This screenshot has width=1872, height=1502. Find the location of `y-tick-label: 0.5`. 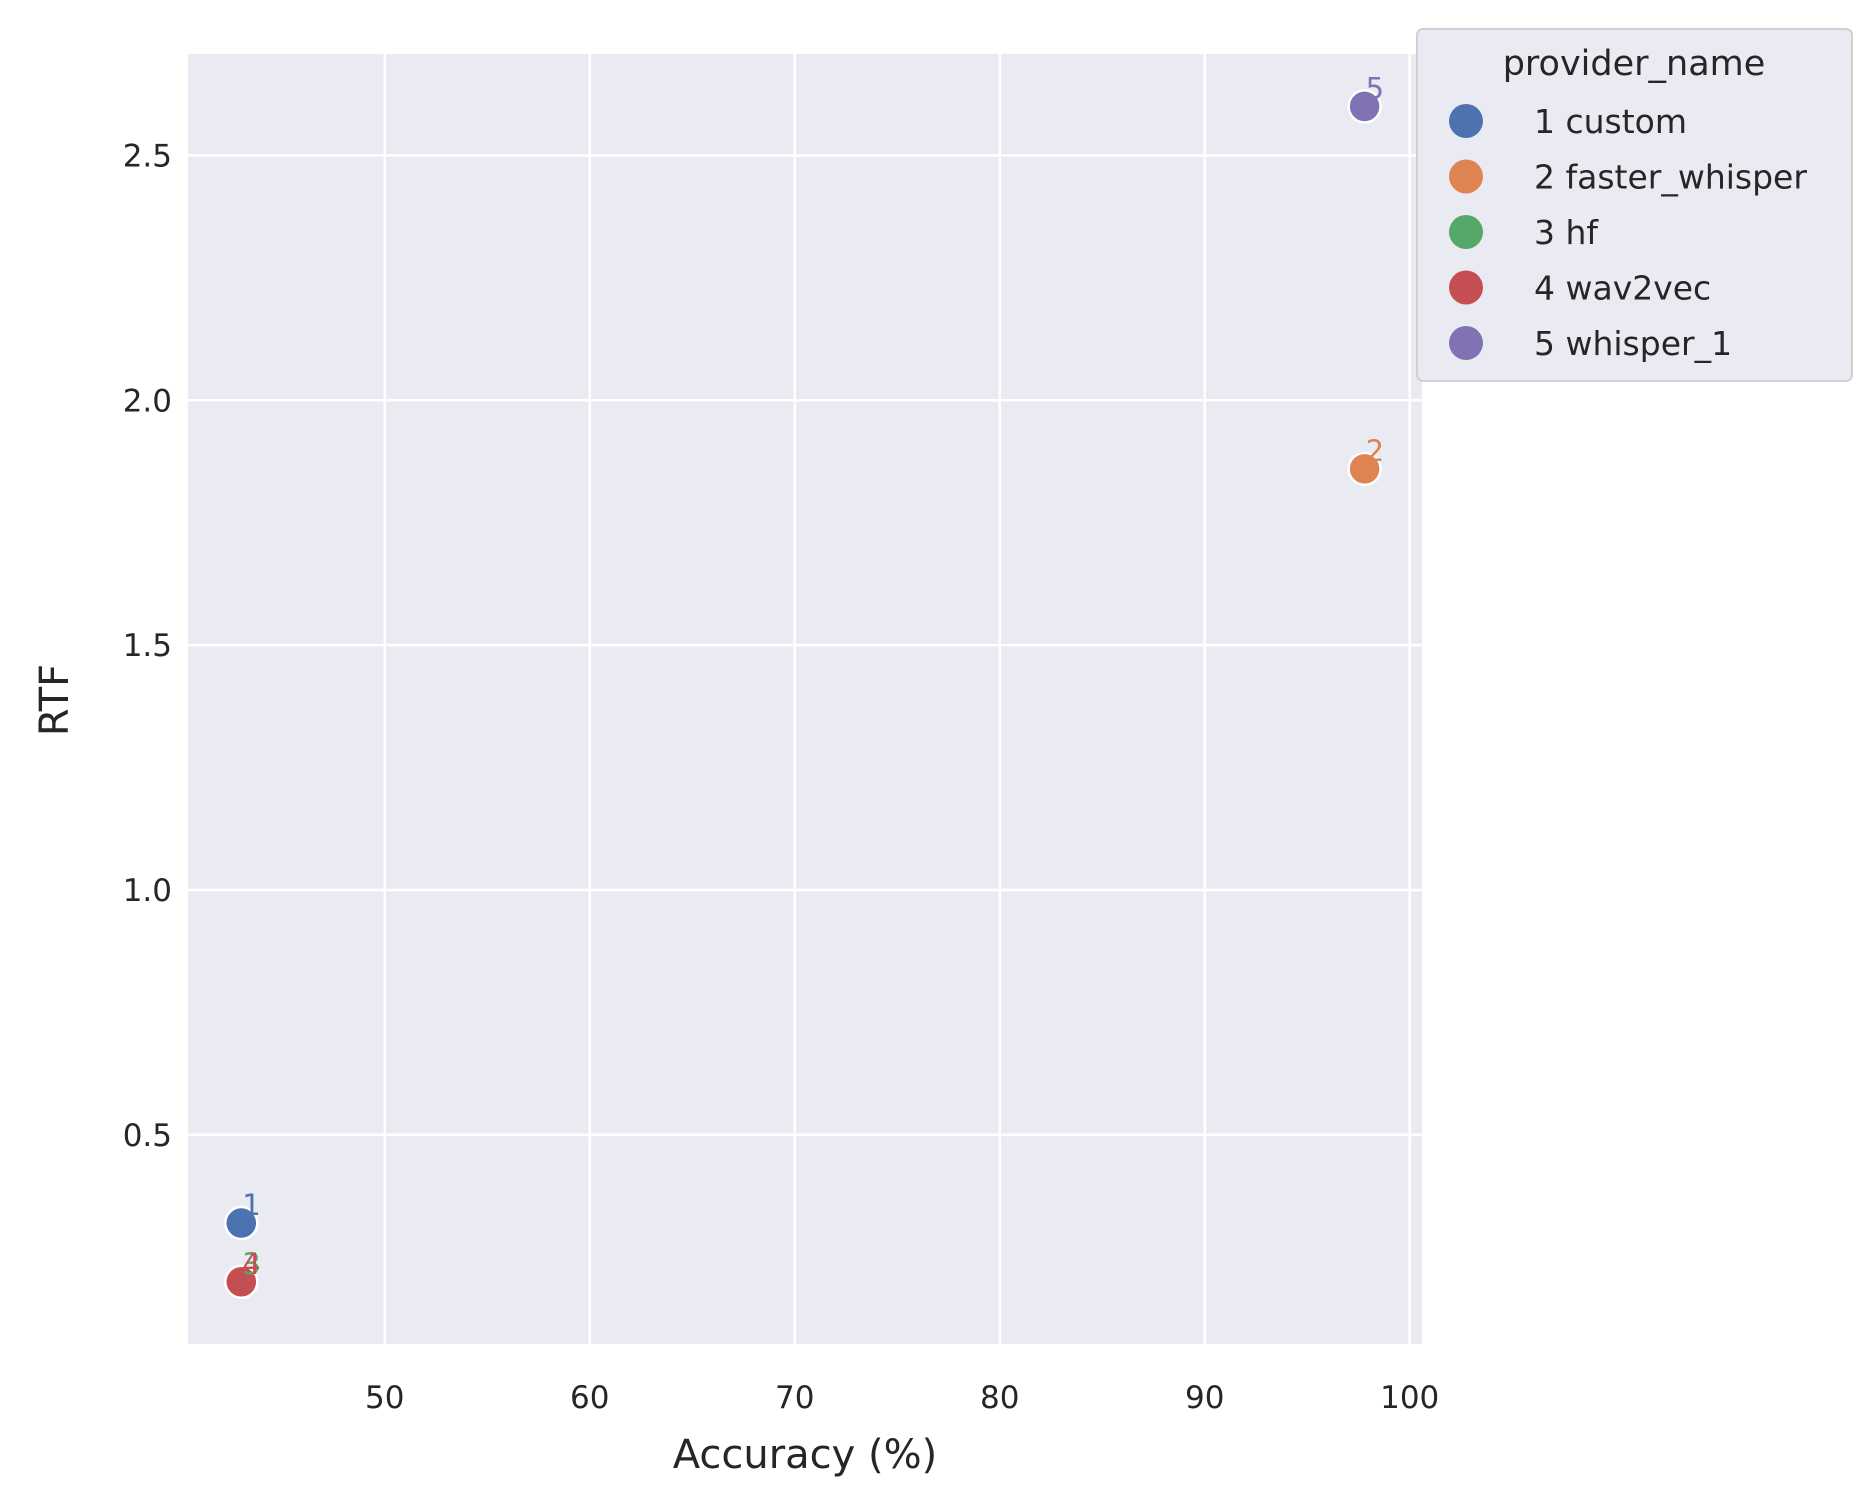

y-tick-label: 0.5 is located at coordinates (147, 1136).